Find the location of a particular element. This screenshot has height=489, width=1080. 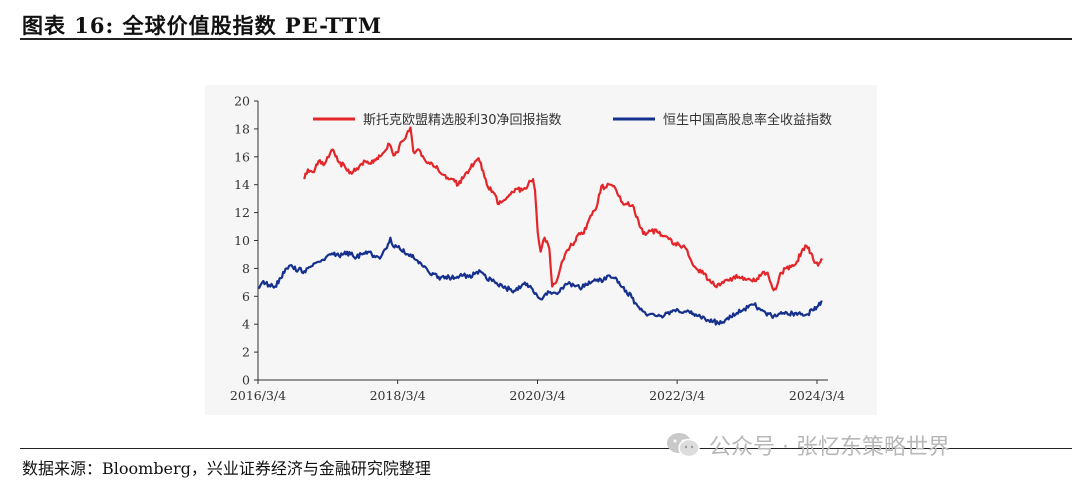

figure-title: 图表 16: 全球价值股指数 PE-TTM is located at coordinates (202, 25).